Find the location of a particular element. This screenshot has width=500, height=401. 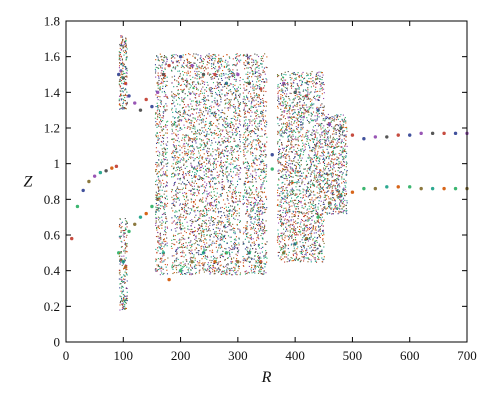

data-point is located at coordinates (238, 262).